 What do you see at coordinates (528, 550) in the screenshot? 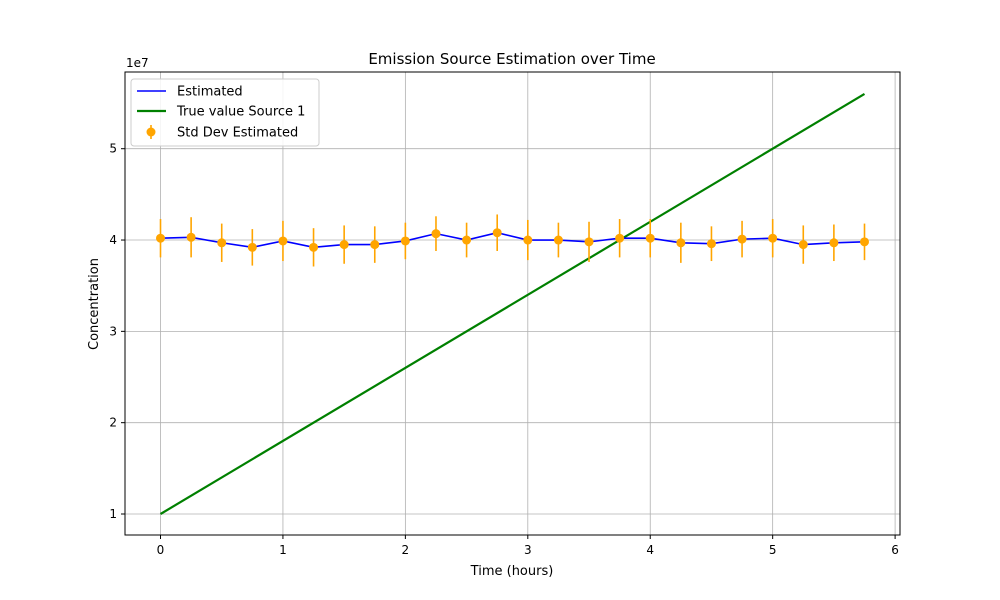
I see `x-tick-label: 3` at bounding box center [528, 550].